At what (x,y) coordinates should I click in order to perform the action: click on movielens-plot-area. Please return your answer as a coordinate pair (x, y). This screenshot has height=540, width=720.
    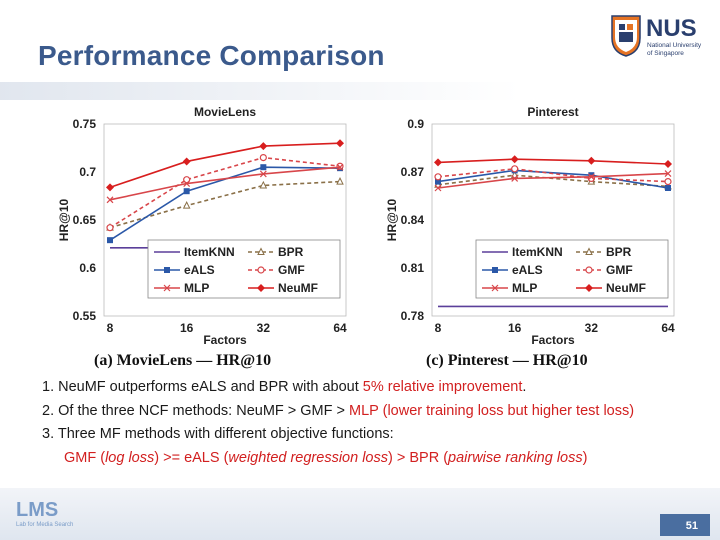
    Looking at the image, I should click on (225, 220).